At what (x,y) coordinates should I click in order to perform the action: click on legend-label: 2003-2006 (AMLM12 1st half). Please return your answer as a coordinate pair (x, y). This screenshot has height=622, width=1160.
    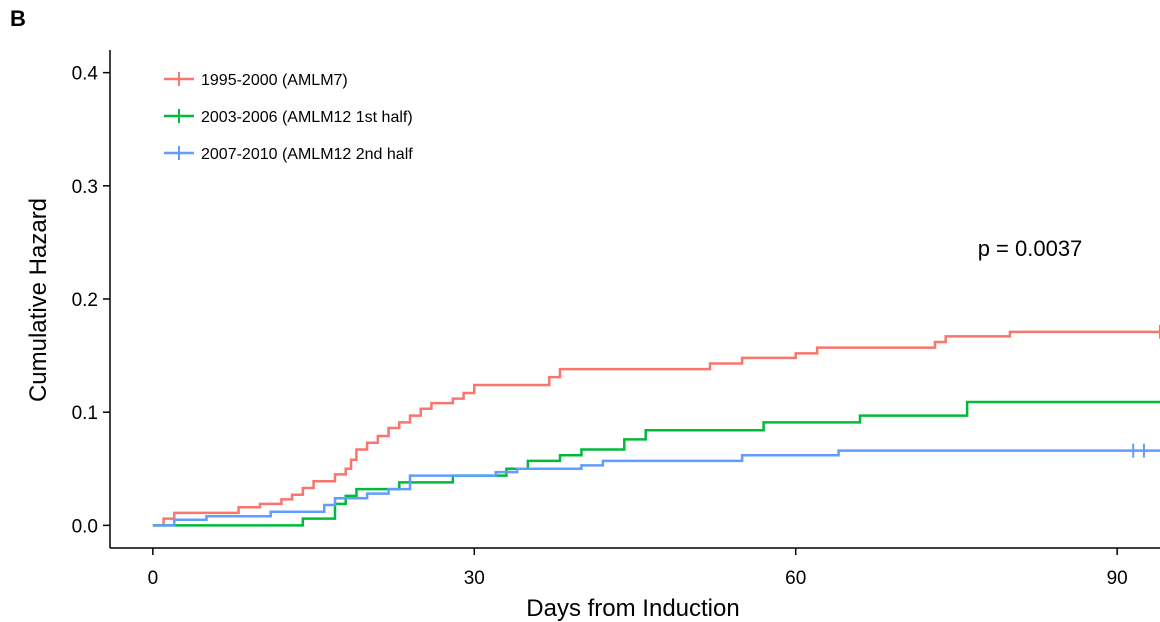
    Looking at the image, I should click on (307, 117).